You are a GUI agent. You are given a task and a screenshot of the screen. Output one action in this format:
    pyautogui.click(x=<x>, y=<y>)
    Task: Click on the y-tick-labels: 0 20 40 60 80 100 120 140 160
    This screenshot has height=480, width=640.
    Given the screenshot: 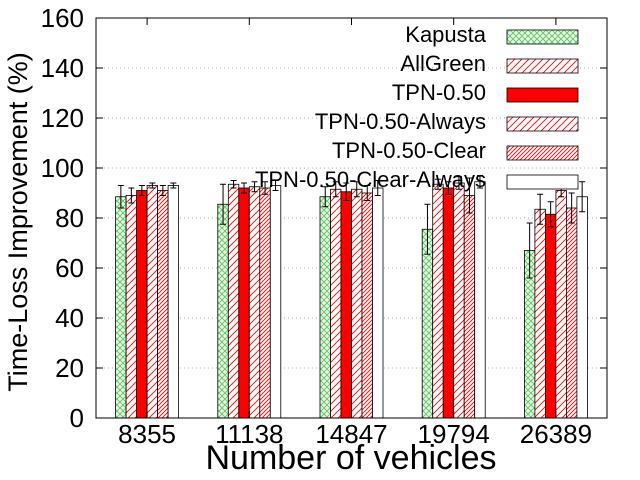 What is the action you would take?
    pyautogui.click(x=62, y=218)
    